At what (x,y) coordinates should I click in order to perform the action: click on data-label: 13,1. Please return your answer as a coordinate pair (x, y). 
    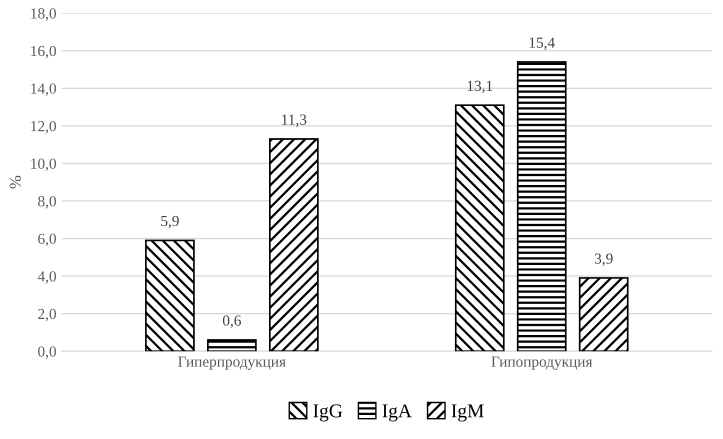
    Looking at the image, I should click on (480, 87).